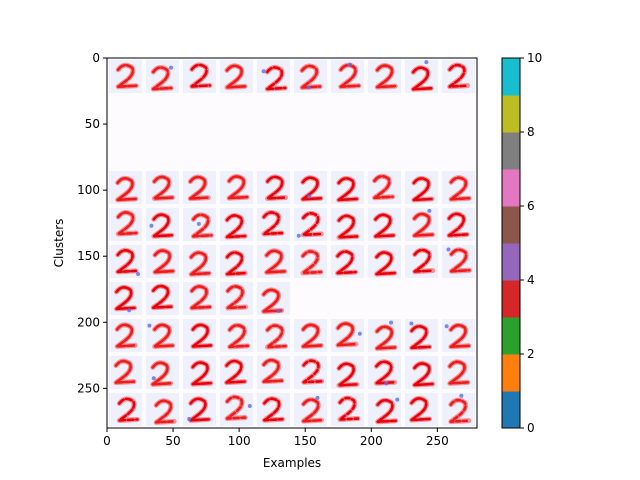 This screenshot has height=480, width=640. Describe the element at coordinates (521, 243) in the screenshot. I see `colorbar: 0 2 4 6 8 10` at that location.